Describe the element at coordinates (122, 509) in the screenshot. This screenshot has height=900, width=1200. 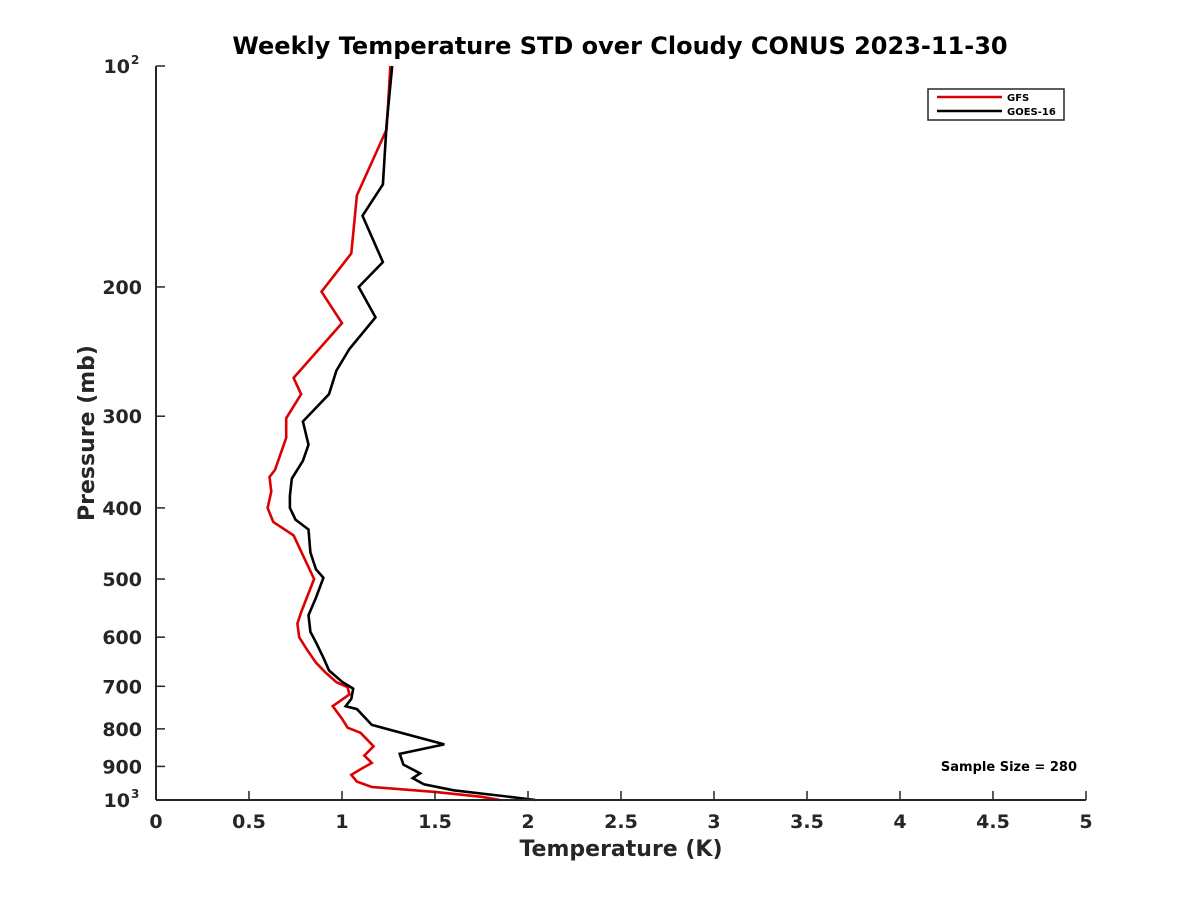
I see `y-tick-label: 400` at that location.